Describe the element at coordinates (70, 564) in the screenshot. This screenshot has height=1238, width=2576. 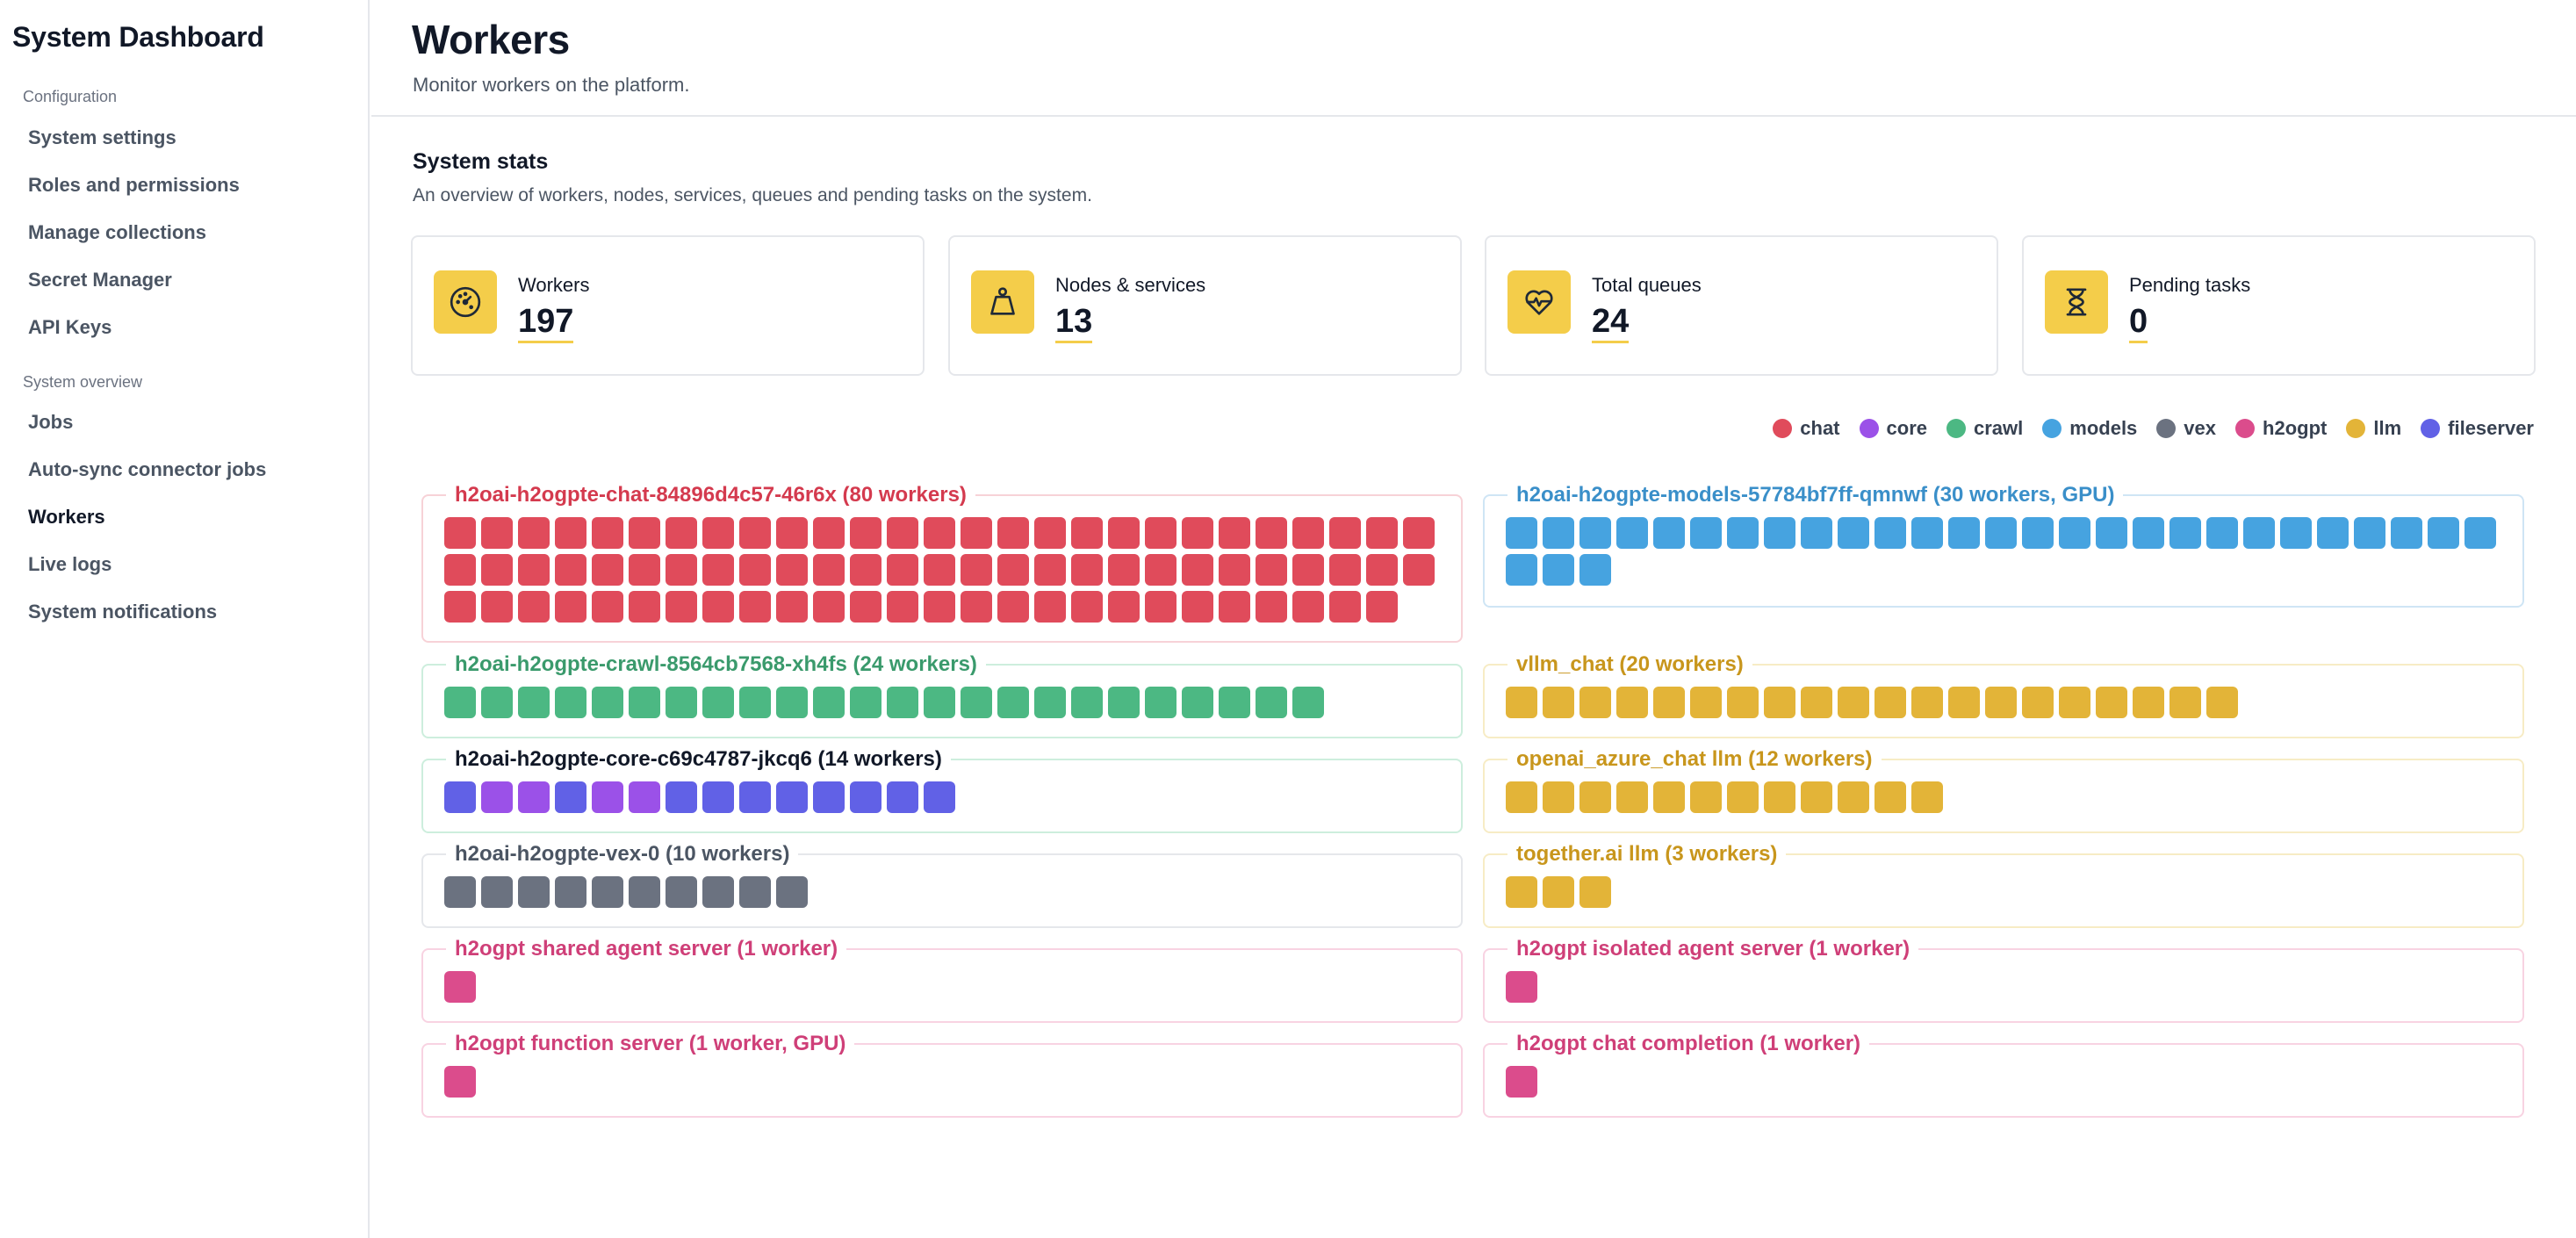
I see `sidebar-item-live-logs: Live logs` at that location.